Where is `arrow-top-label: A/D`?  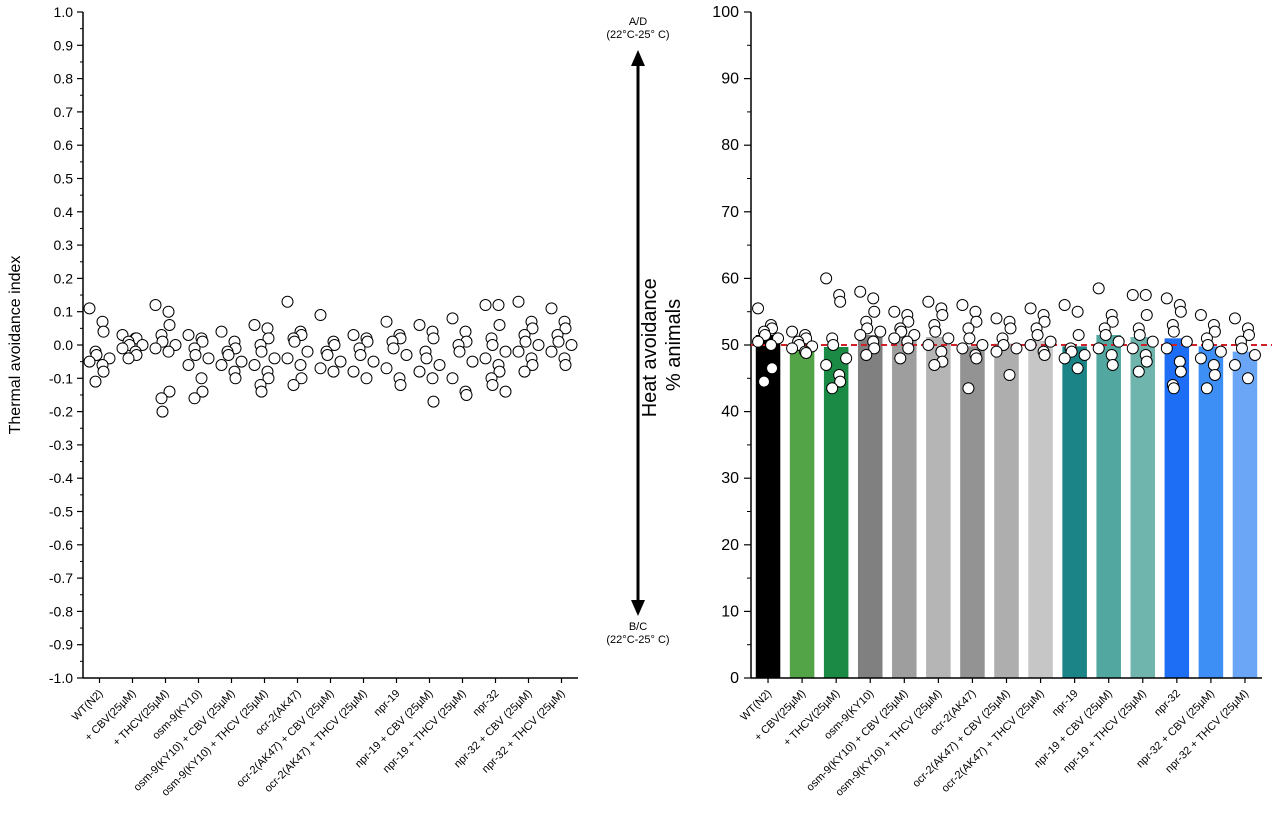
arrow-top-label: A/D is located at coordinates (638, 22).